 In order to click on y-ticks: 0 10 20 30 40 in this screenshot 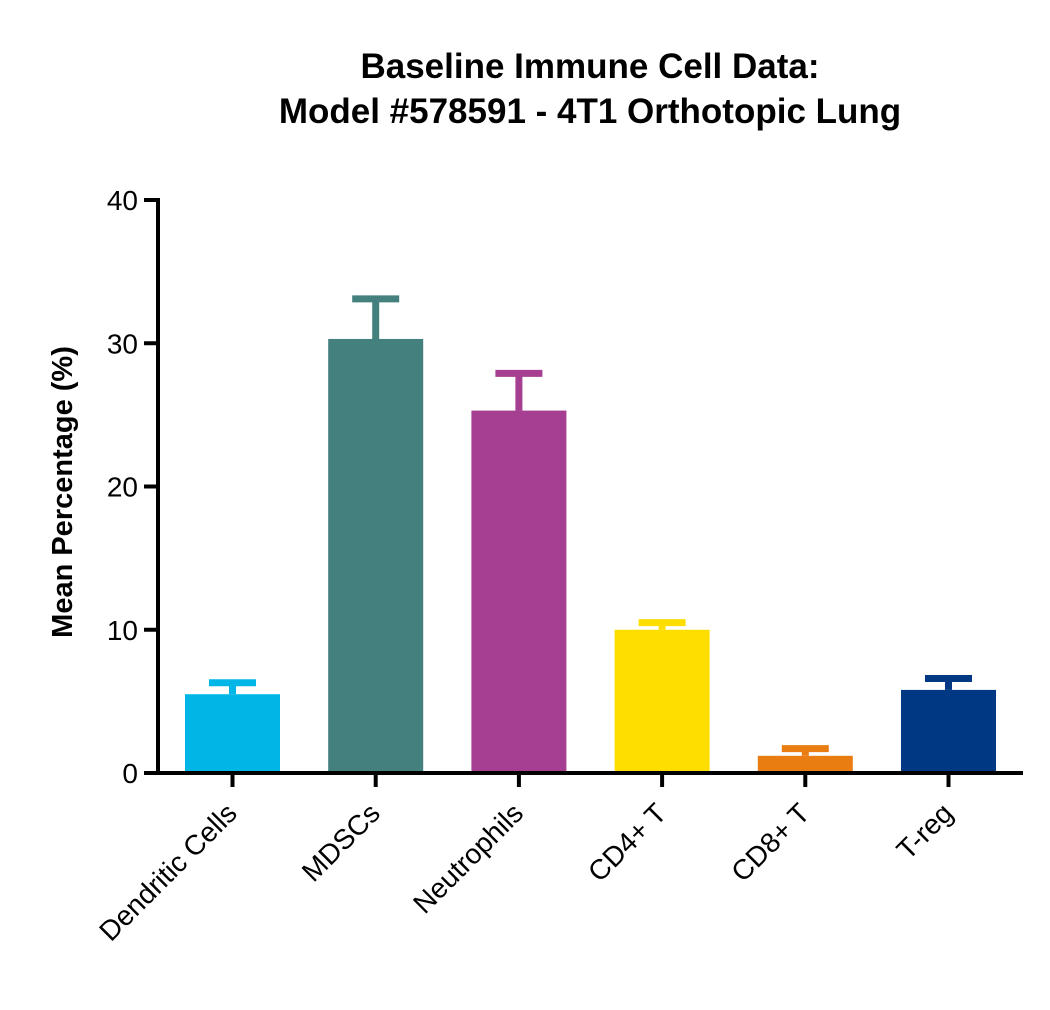, I will do `click(132, 487)`.